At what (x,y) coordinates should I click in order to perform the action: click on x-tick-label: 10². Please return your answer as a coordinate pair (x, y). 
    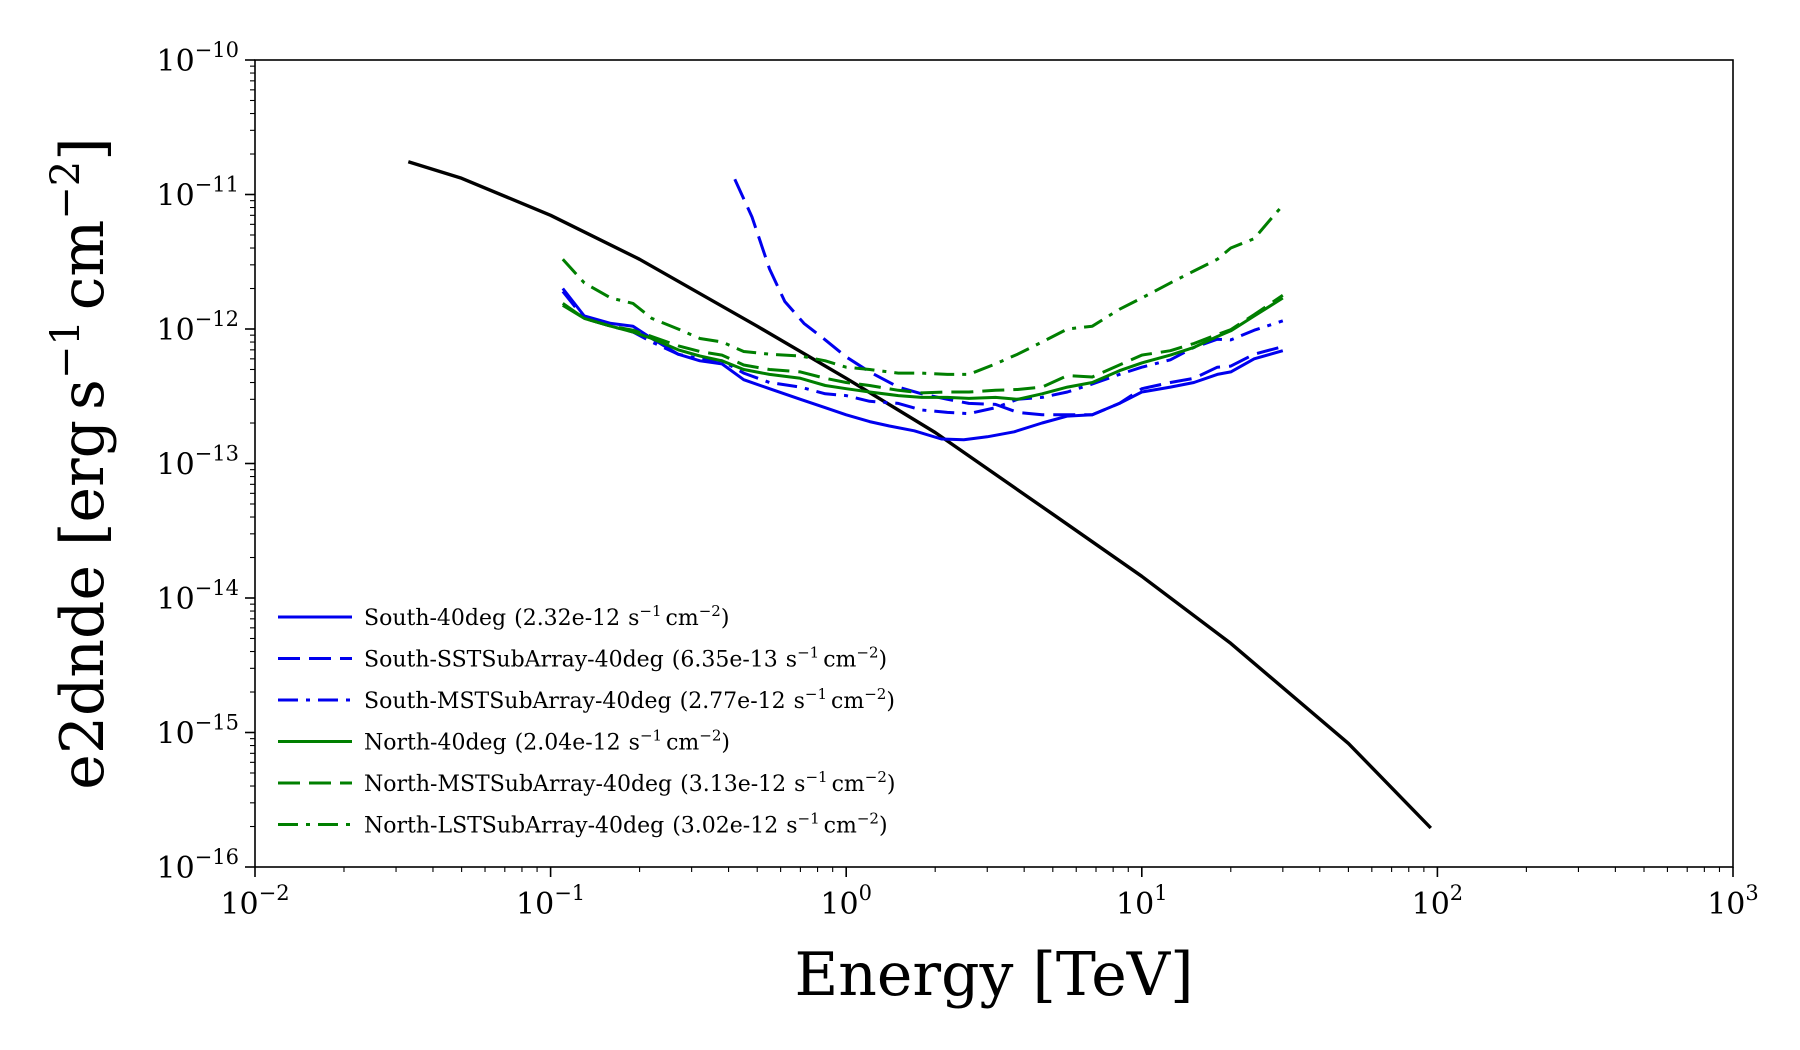
    Looking at the image, I should click on (1438, 901).